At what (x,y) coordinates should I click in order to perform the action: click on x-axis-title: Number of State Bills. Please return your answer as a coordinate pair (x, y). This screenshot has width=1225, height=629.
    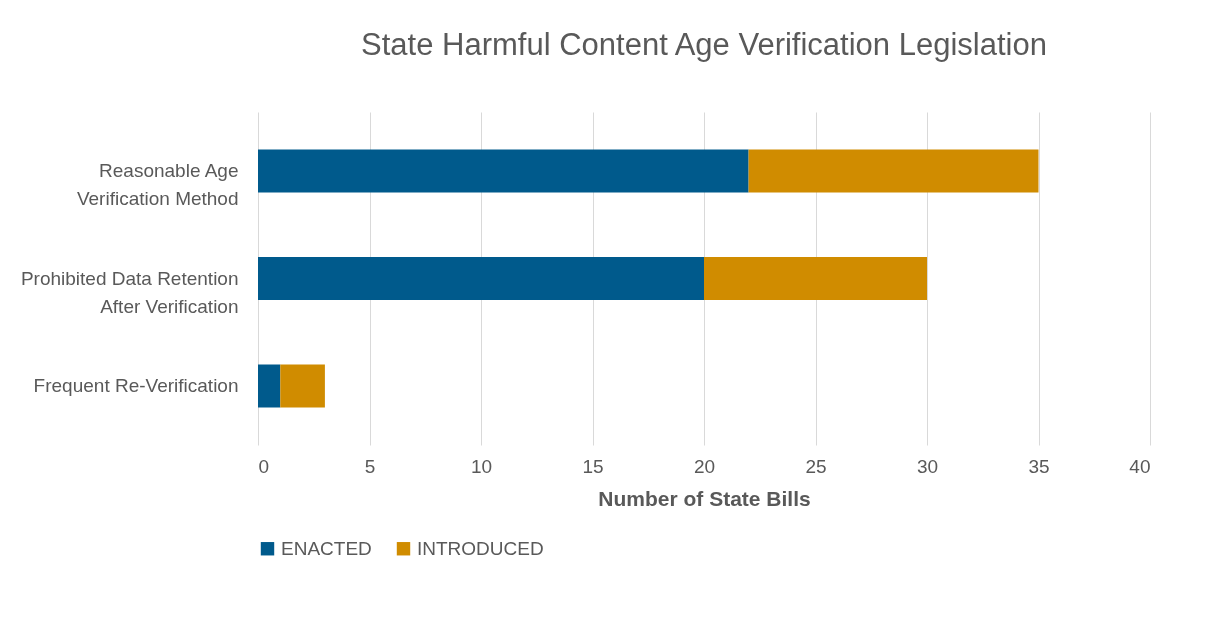
    Looking at the image, I should click on (704, 498).